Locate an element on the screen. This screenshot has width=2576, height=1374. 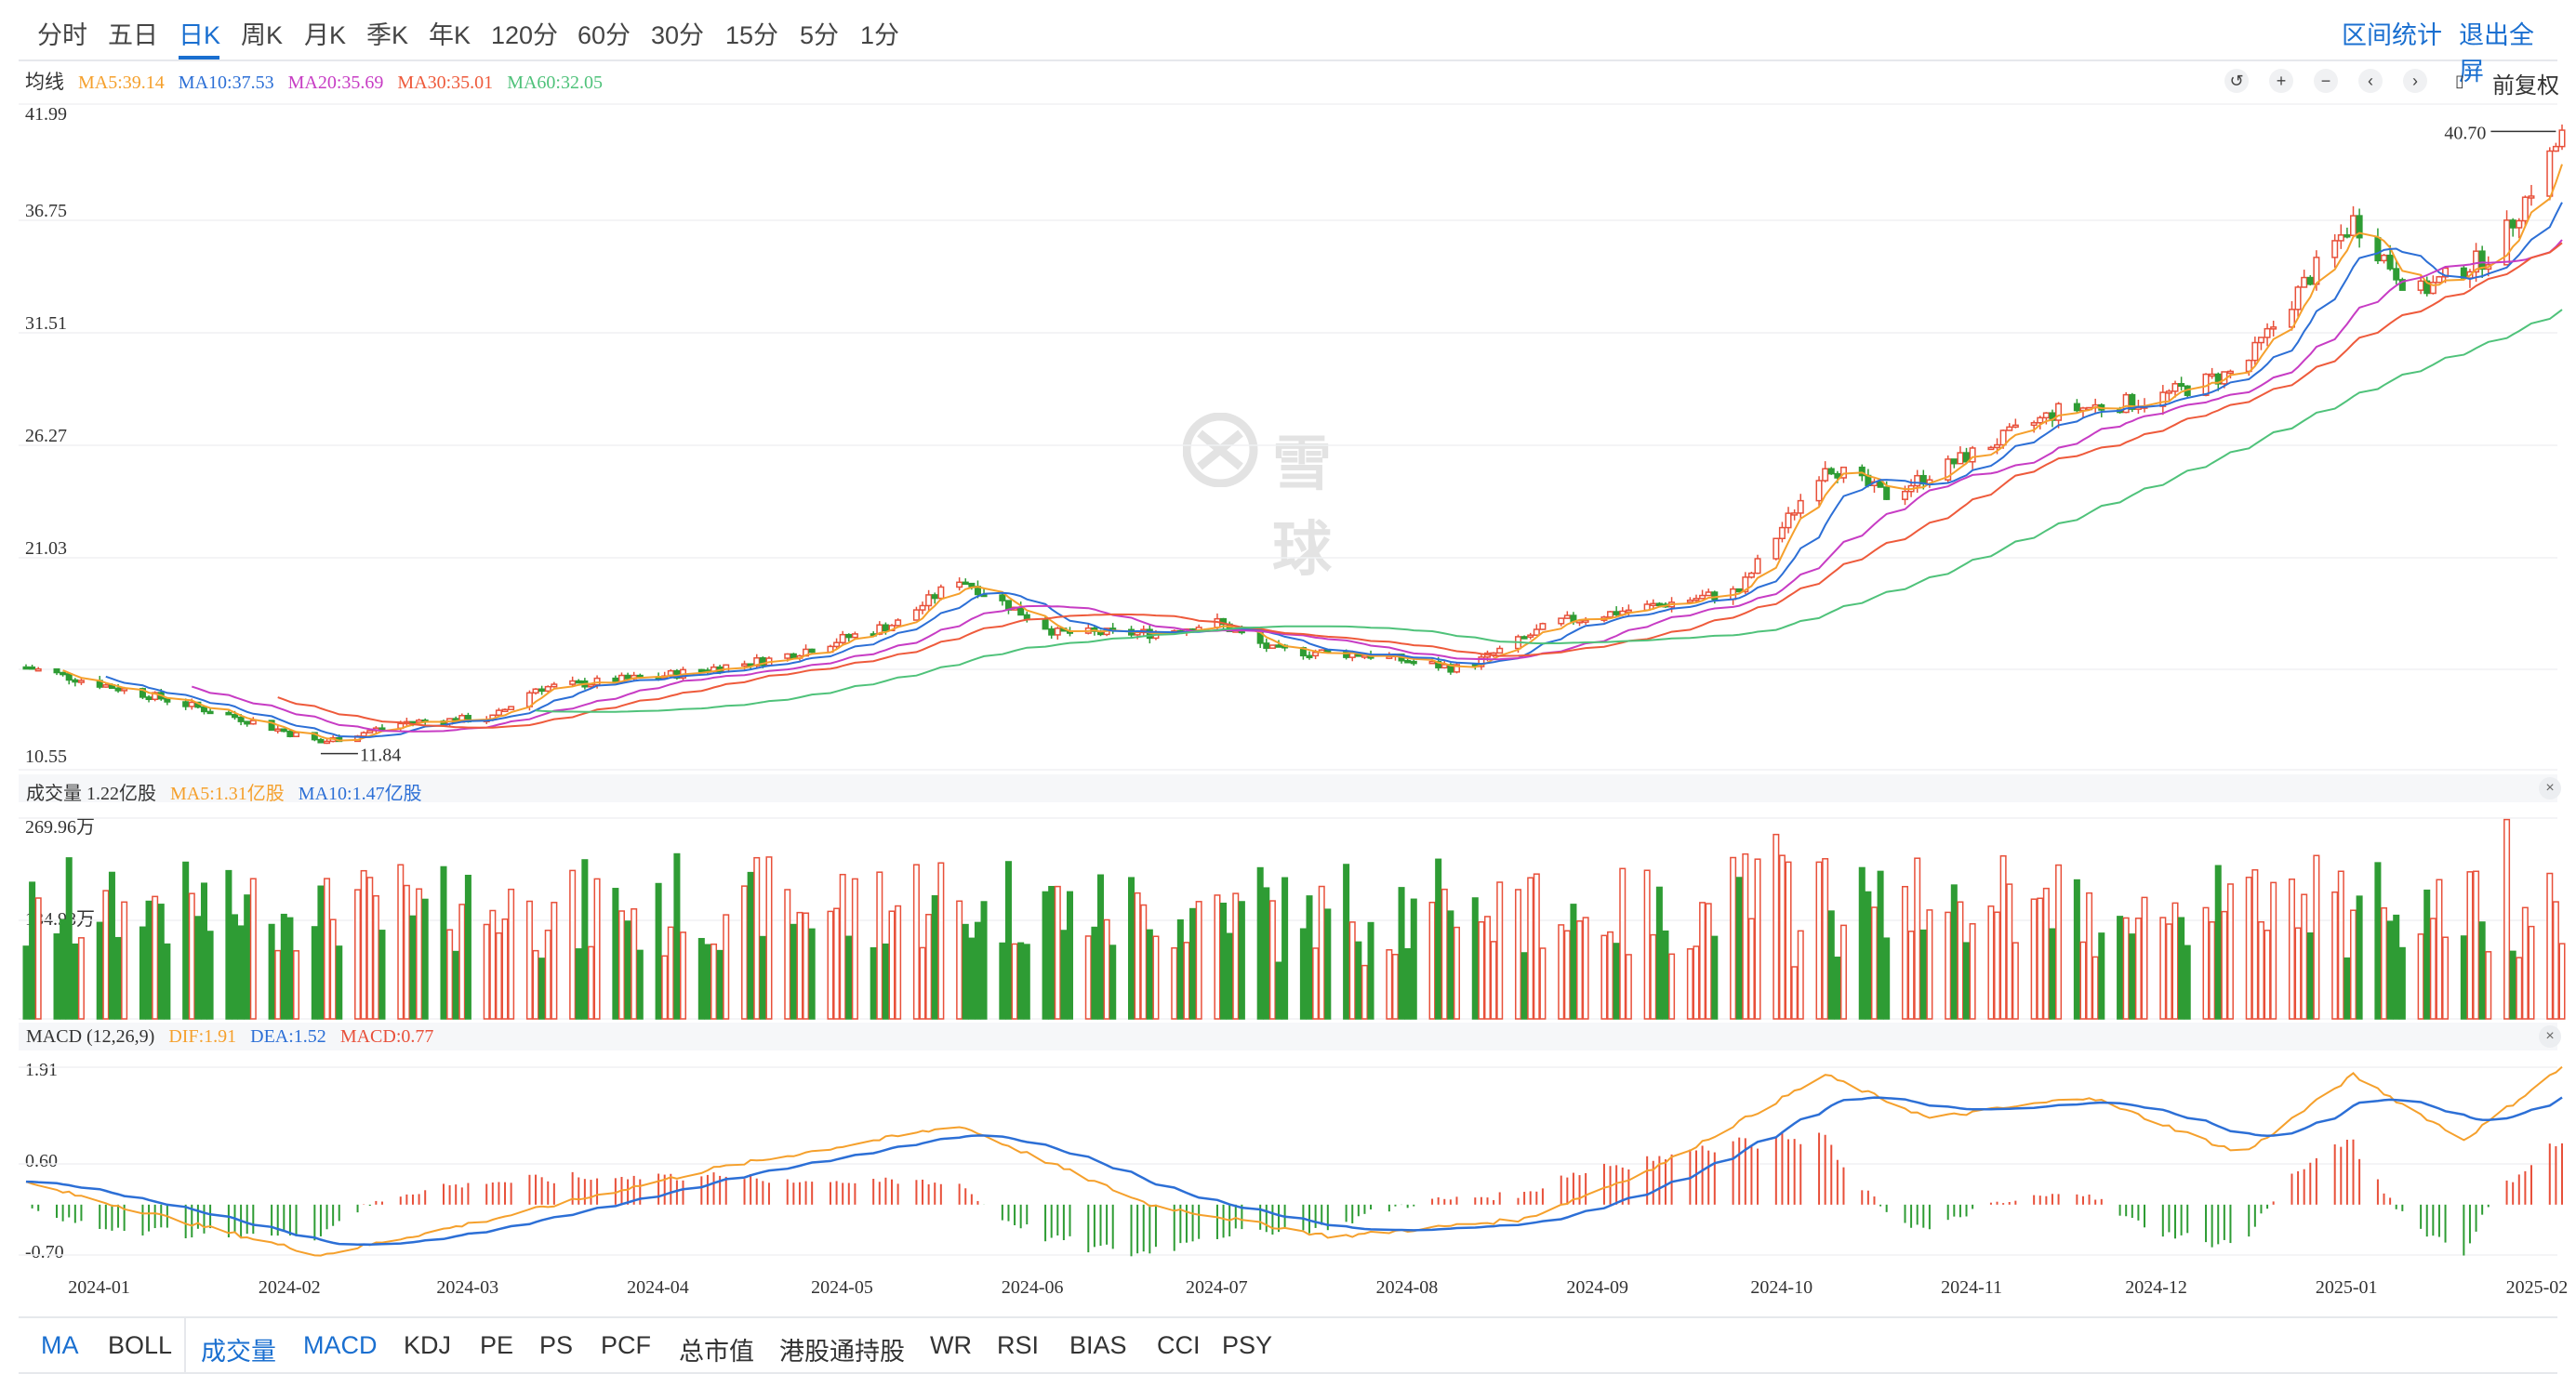
indicator-hk-connect: 港股通持股 is located at coordinates (842, 1352).